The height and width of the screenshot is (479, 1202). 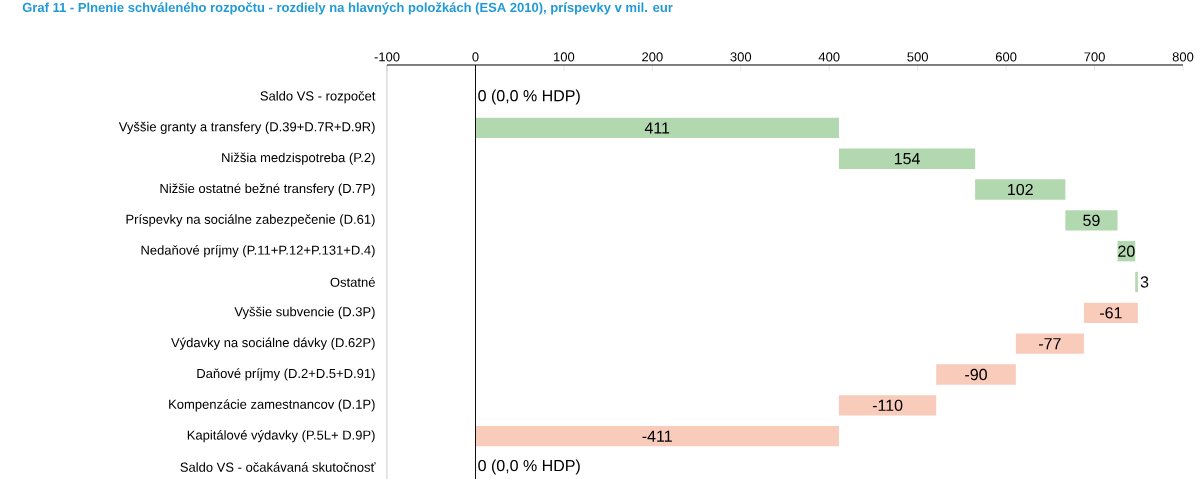 I want to click on data-label: -90, so click(x=976, y=374).